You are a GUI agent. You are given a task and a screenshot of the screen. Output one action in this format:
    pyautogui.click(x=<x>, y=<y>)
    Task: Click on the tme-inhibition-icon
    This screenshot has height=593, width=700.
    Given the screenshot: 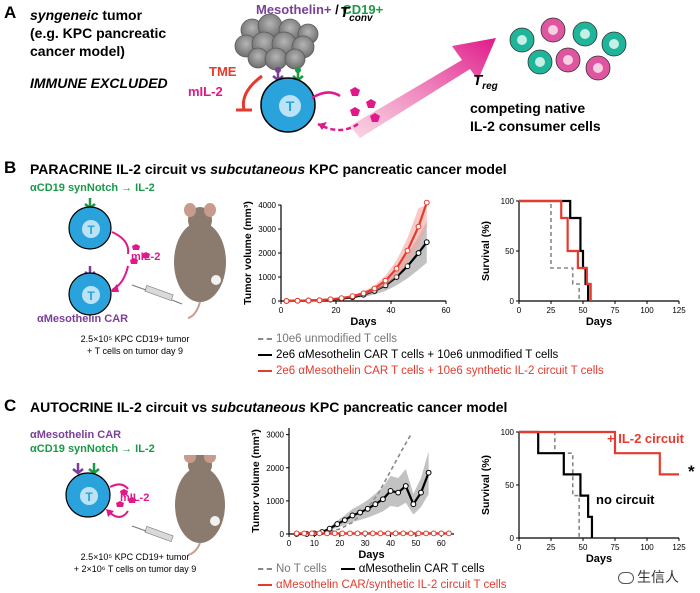 What is the action you would take?
    pyautogui.click(x=252, y=92)
    